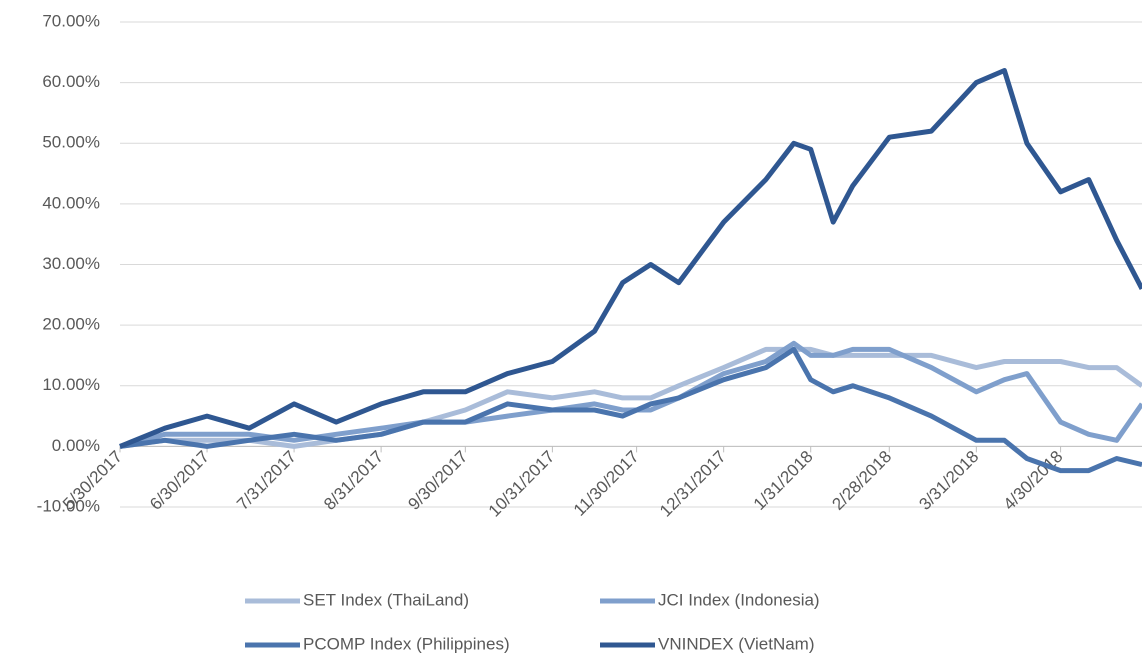 This screenshot has height=662, width=1142. I want to click on y-tick-label: 20.00%, so click(71, 324).